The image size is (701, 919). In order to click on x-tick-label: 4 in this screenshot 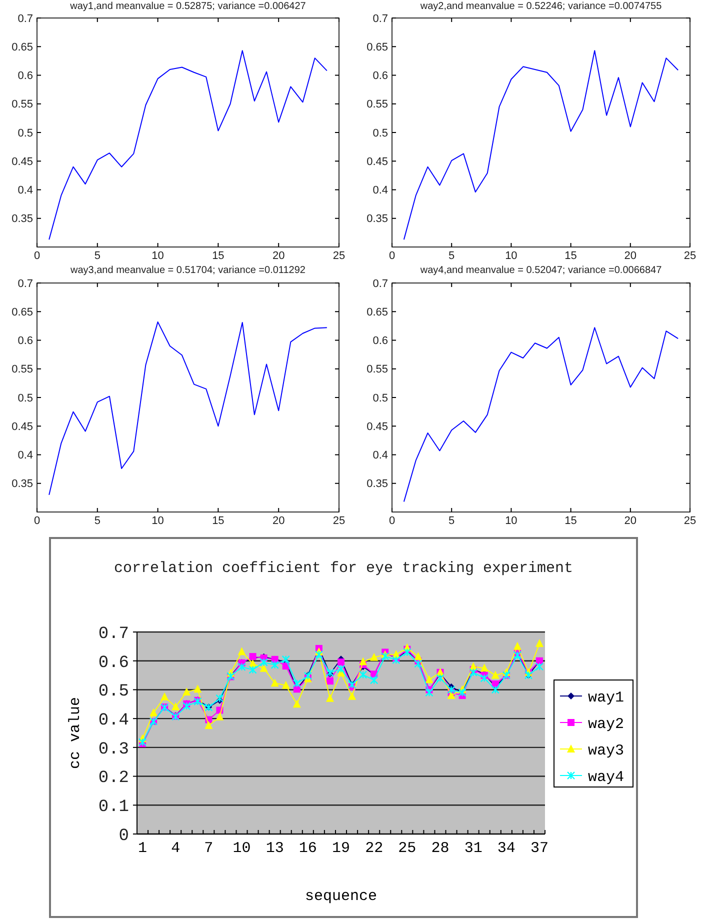, I will do `click(175, 848)`.